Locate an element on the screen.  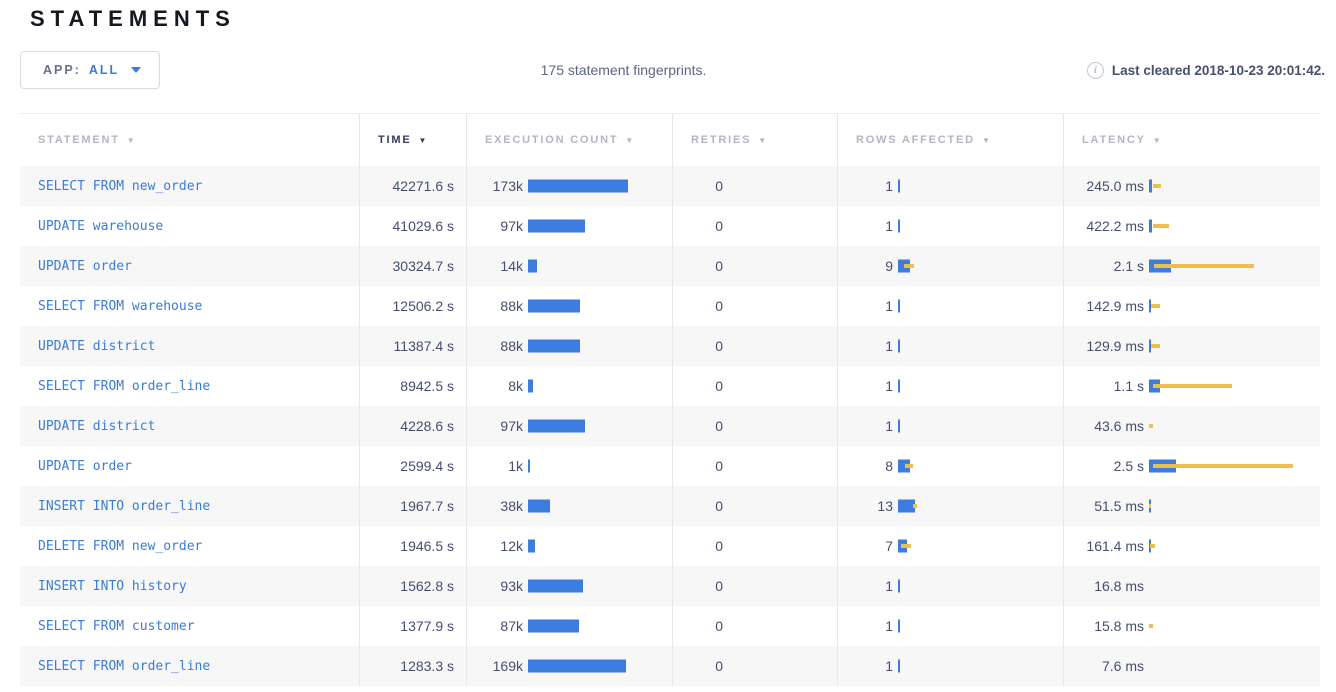
column-header-statement: STATEMENT ▼ is located at coordinates (190, 140).